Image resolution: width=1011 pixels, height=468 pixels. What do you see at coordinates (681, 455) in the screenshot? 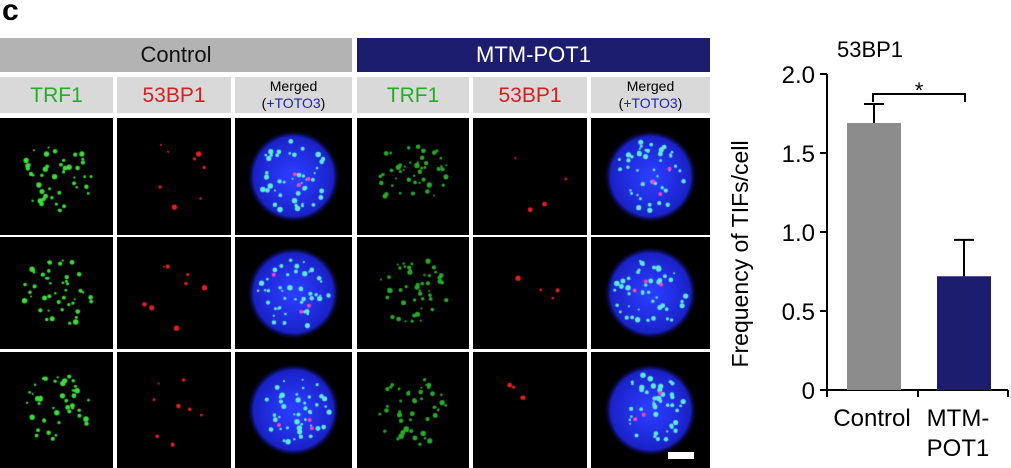
I see `scale-bar` at bounding box center [681, 455].